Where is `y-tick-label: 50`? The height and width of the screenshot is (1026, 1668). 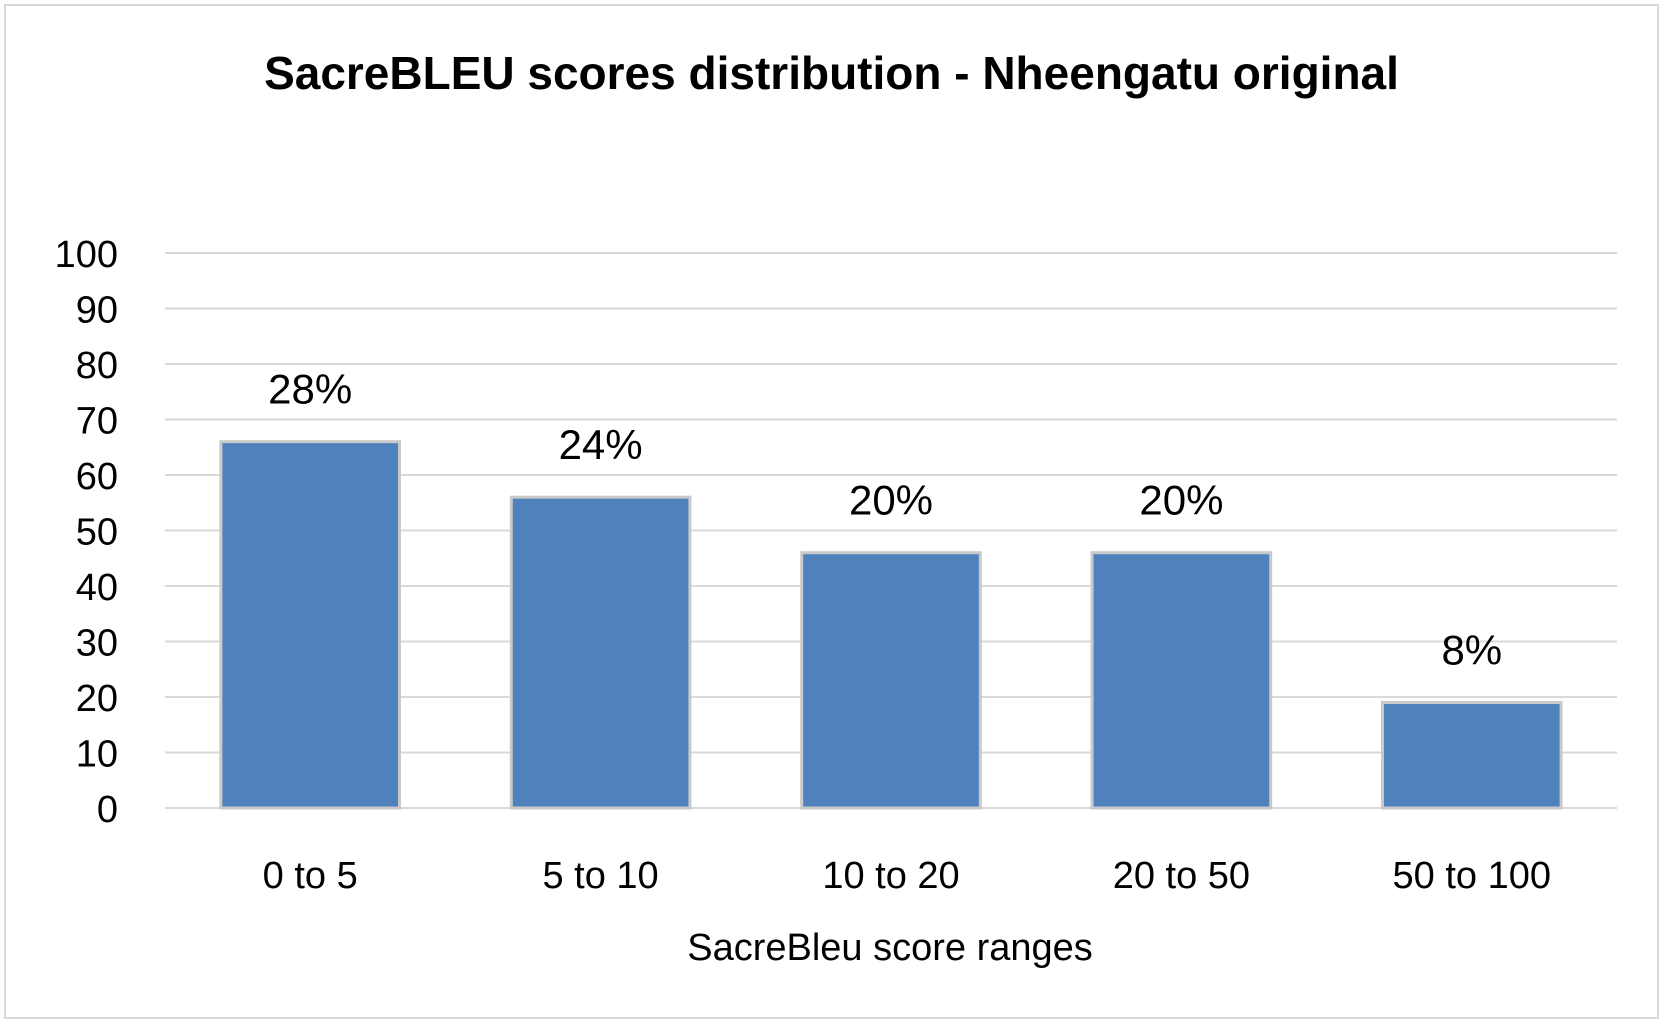
y-tick-label: 50 is located at coordinates (97, 533).